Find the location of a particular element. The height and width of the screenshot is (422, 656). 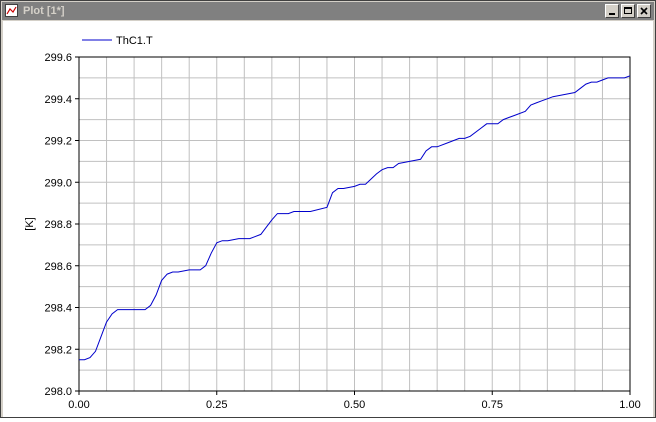

y-tick-label: 299.2 is located at coordinates (58, 142).